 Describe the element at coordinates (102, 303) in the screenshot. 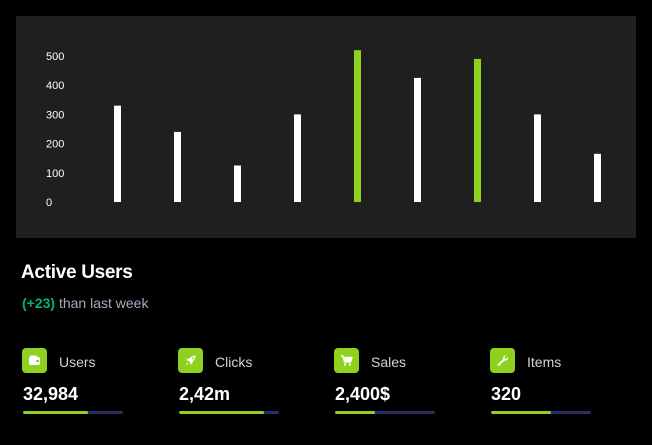

I see `subtitle-text: than last week` at that location.